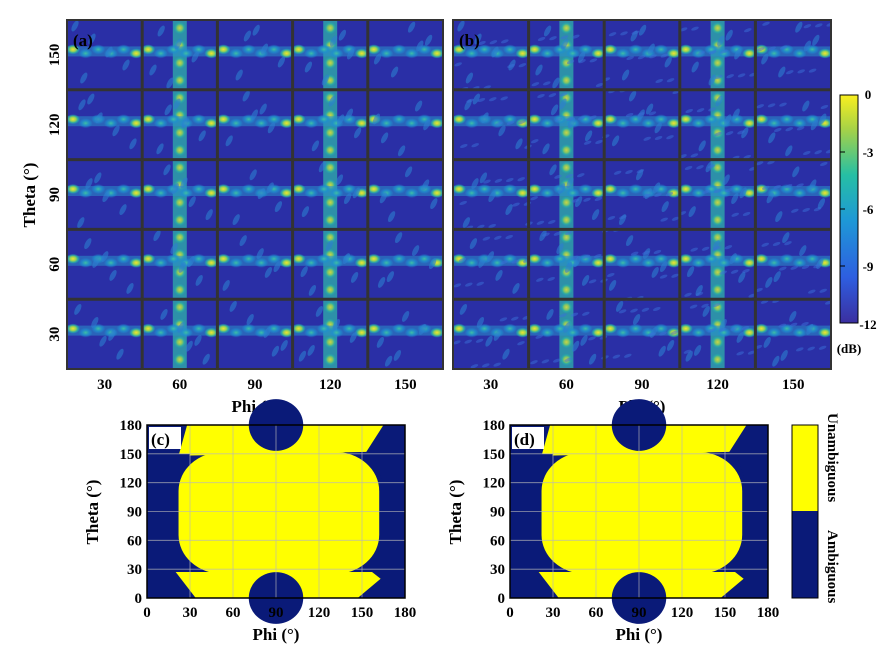 This screenshot has height=661, width=891. I want to click on ambiguous-wedge-right, so click(389, 469).